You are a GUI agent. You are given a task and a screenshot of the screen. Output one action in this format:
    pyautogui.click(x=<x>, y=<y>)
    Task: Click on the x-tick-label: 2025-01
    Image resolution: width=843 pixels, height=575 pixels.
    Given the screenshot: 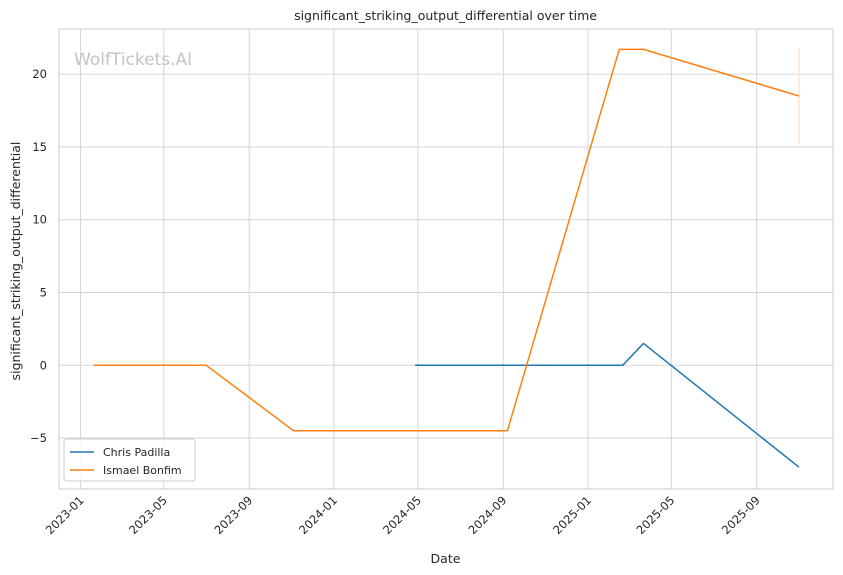 What is the action you would take?
    pyautogui.click(x=572, y=515)
    